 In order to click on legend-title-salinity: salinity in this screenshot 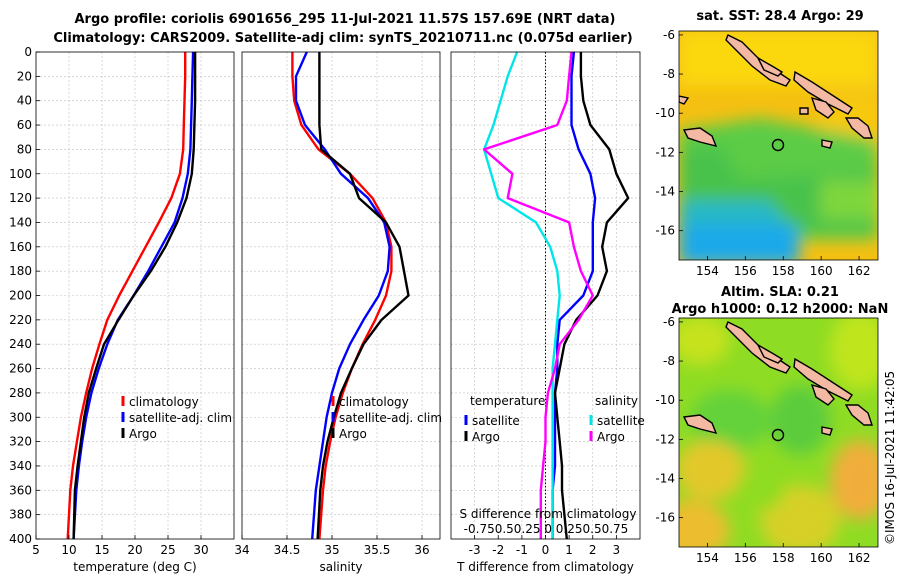, I will do `click(616, 401)`.